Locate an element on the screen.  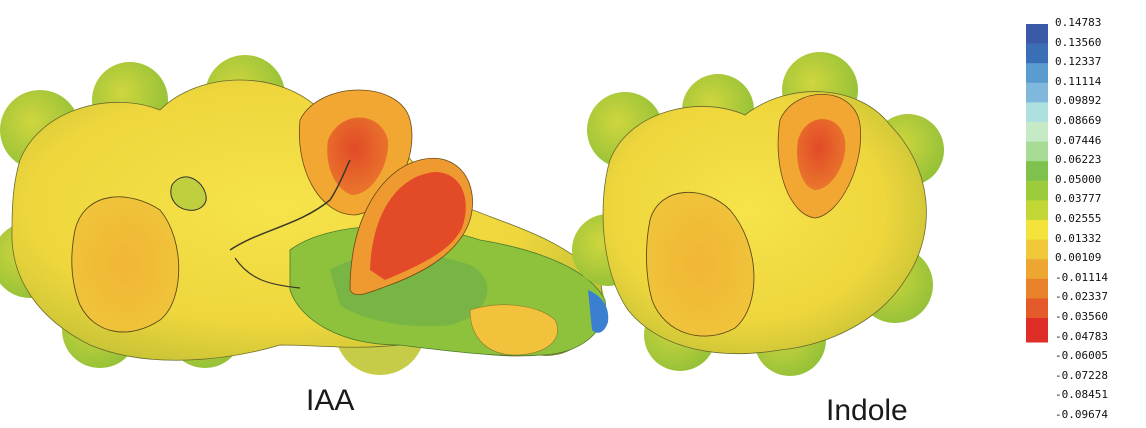
colorbar-tick-label: -0.07228 is located at coordinates (1081, 375).